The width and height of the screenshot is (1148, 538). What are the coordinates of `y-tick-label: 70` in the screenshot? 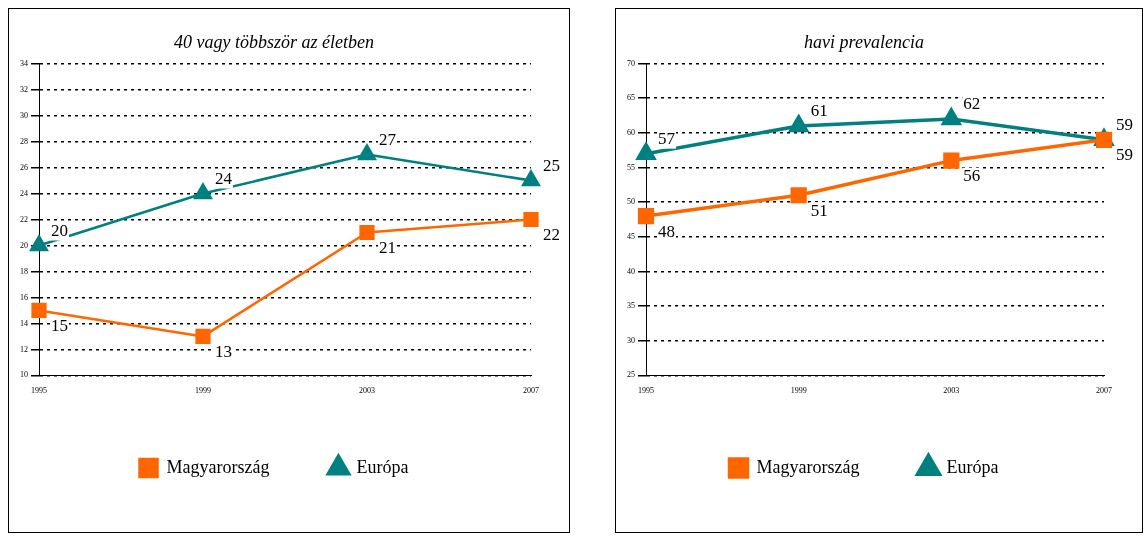 It's located at (631, 63).